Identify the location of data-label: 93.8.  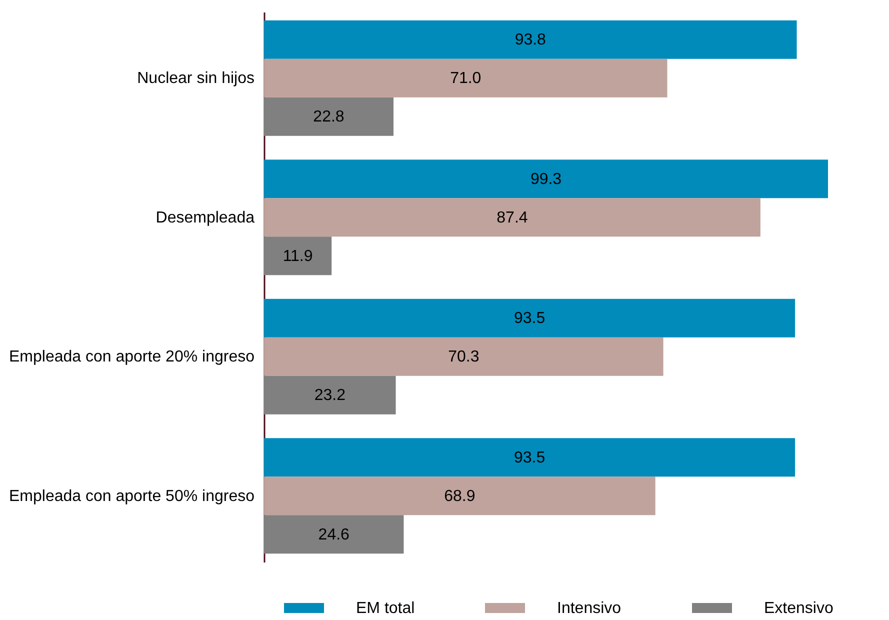
(530, 40).